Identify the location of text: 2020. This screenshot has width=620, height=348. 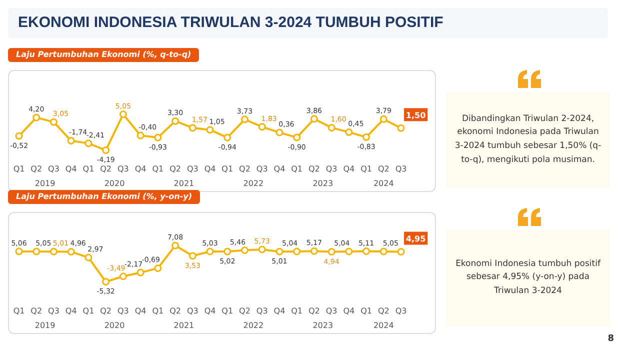
(114, 183).